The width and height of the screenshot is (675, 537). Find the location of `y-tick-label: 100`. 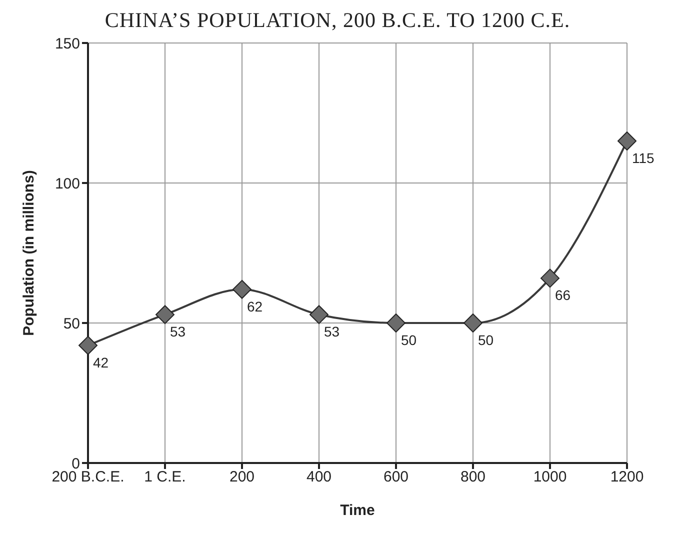

y-tick-label: 100 is located at coordinates (67, 183).